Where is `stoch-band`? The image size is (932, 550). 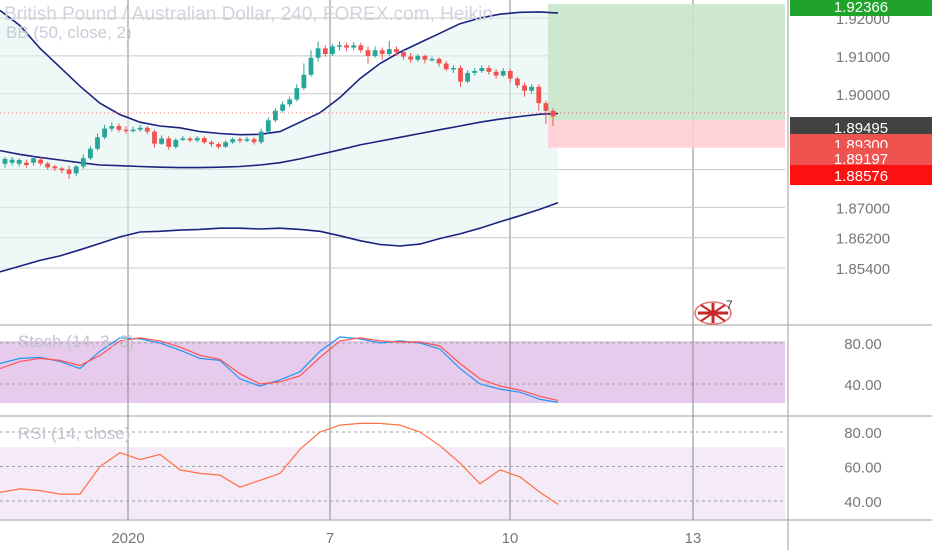
stoch-band is located at coordinates (392, 372).